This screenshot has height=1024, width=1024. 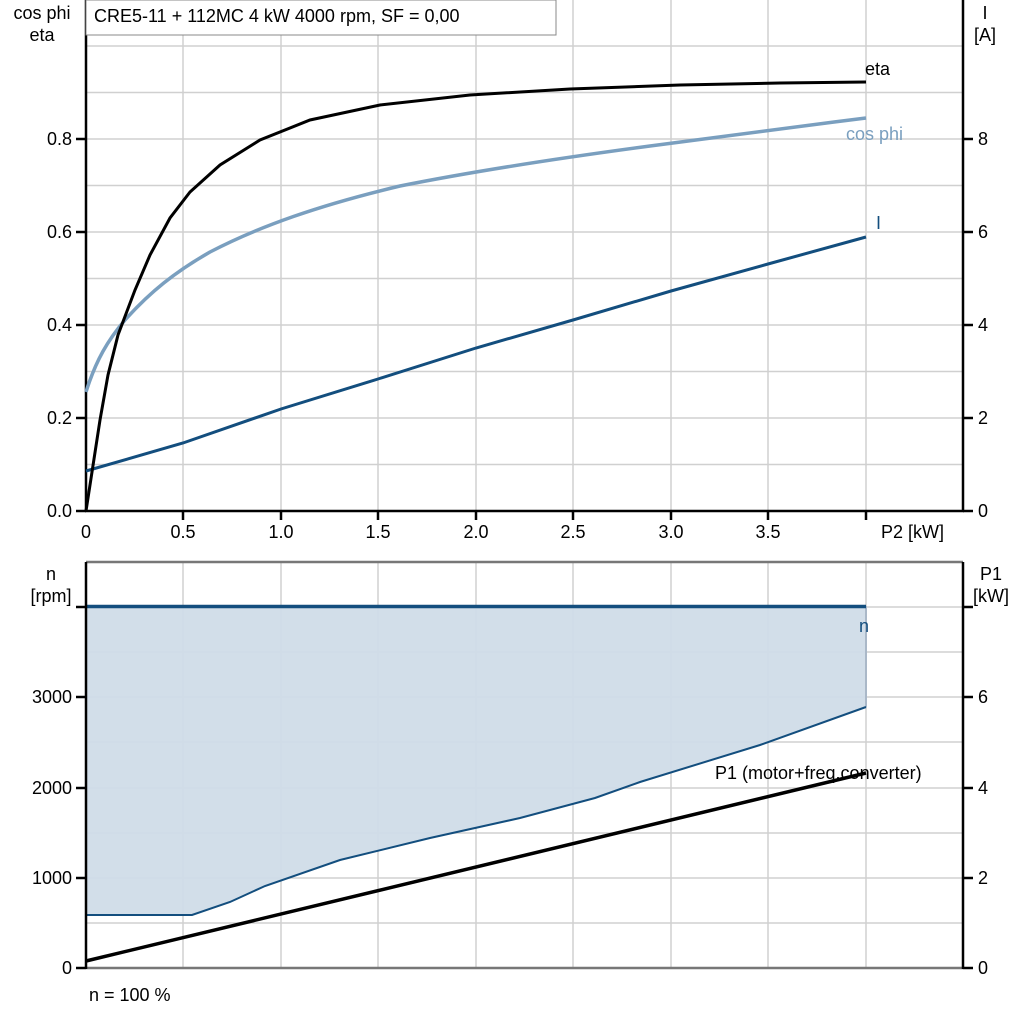 What do you see at coordinates (983, 139) in the screenshot?
I see `tick-label: 8` at bounding box center [983, 139].